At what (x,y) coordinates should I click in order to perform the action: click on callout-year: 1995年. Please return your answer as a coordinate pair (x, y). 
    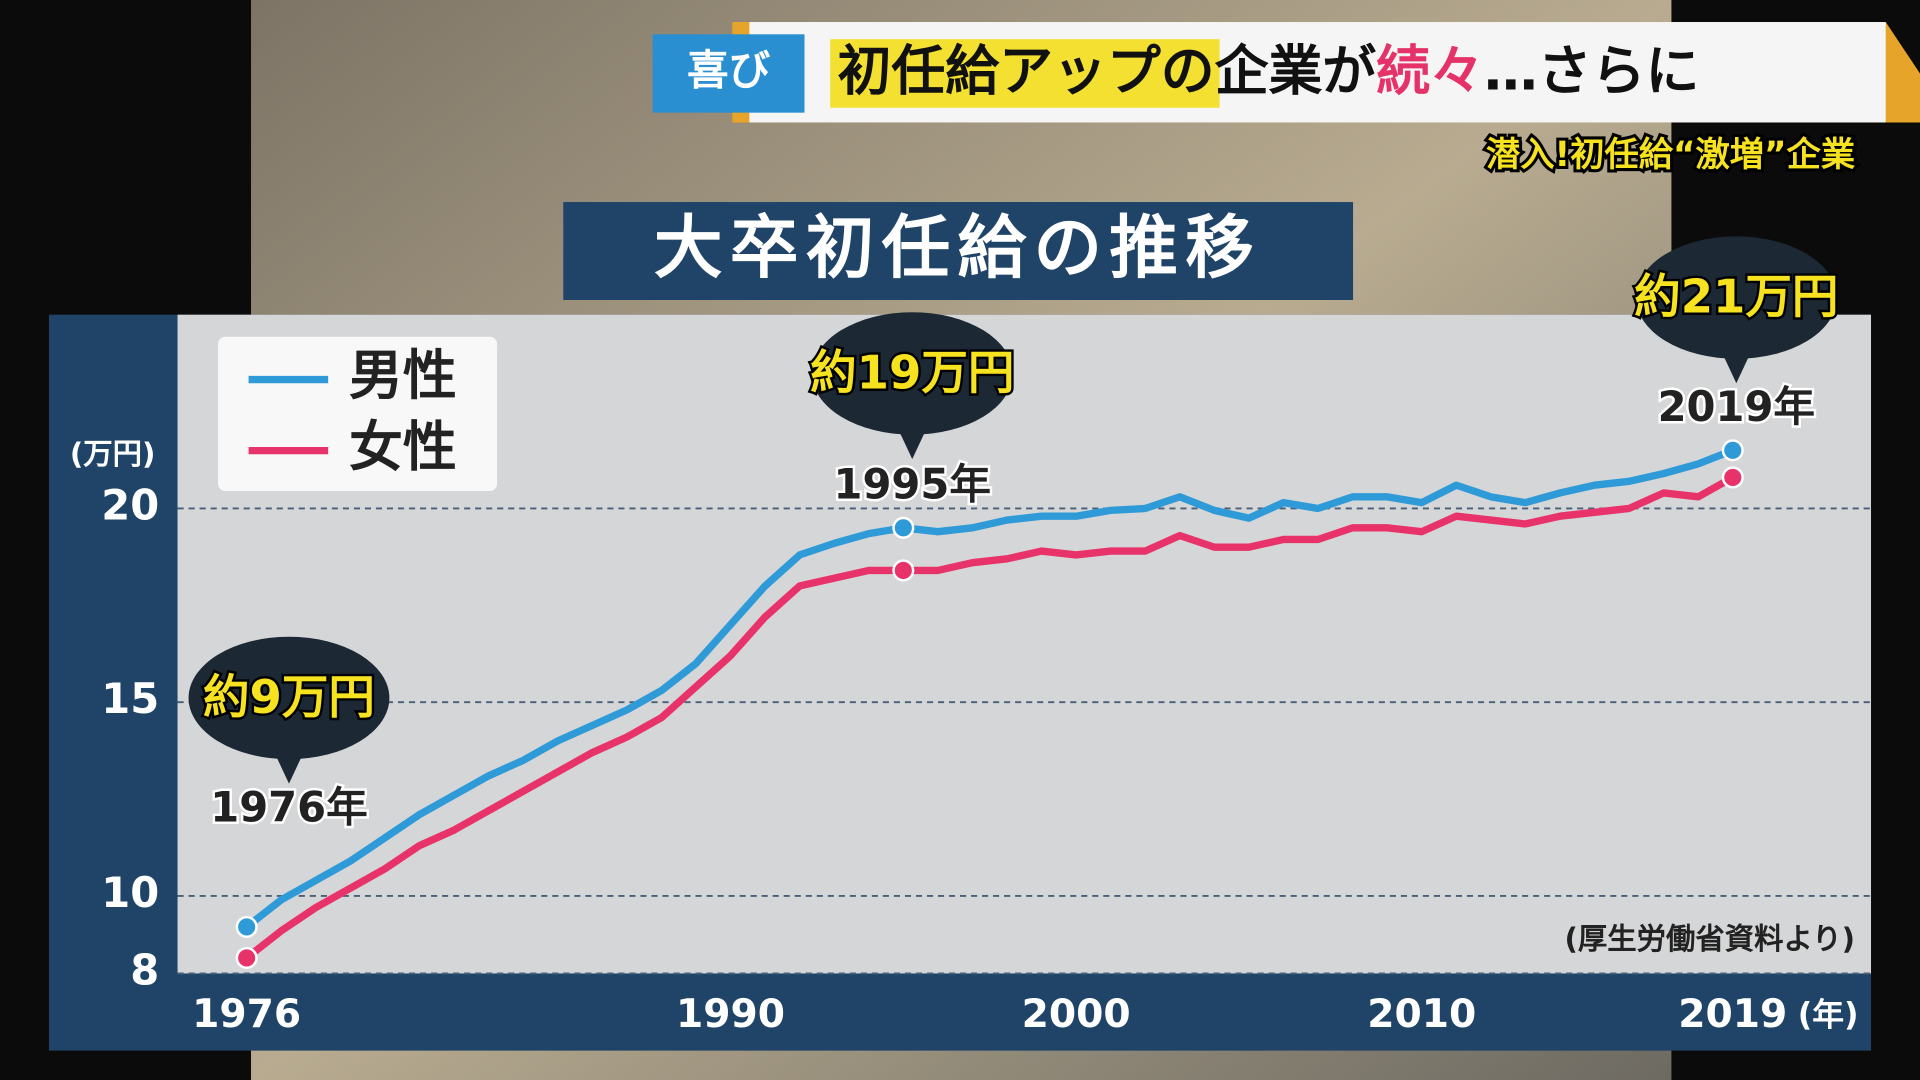
    Looking at the image, I should click on (912, 483).